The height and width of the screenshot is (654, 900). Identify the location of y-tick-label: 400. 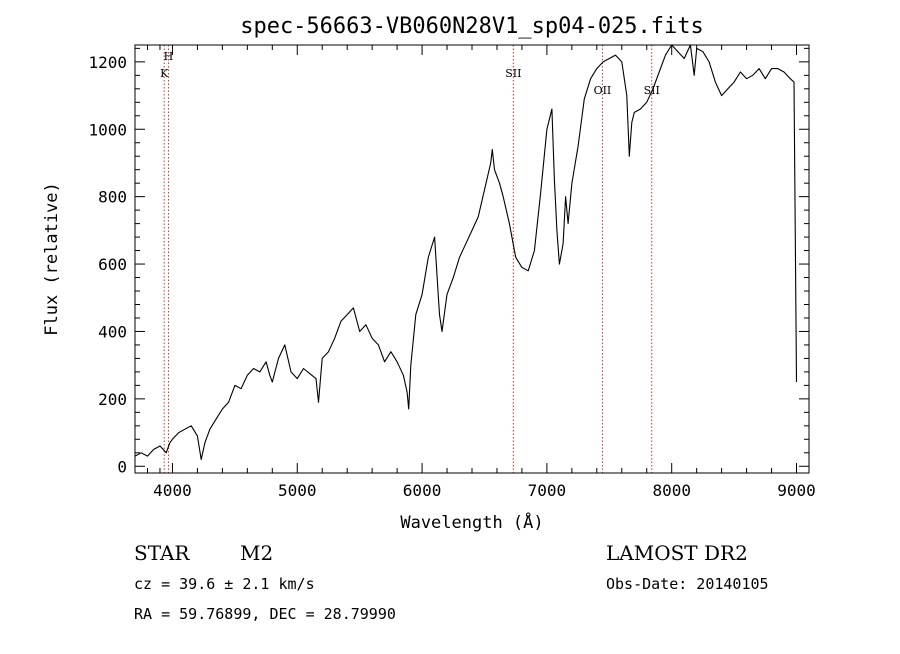
(112, 331).